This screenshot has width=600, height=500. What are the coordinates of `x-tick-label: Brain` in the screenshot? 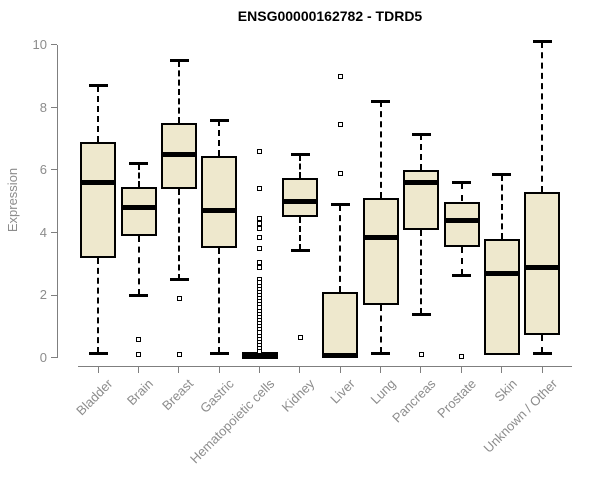 It's located at (140, 392).